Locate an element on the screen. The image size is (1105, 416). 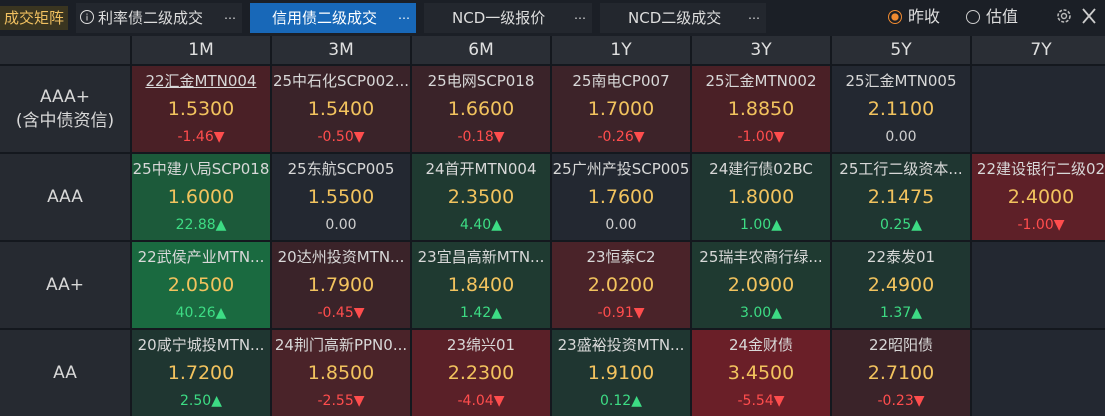
quote-cell: 25广州产投SCP005 1.7600 0.00 is located at coordinates (621, 197).